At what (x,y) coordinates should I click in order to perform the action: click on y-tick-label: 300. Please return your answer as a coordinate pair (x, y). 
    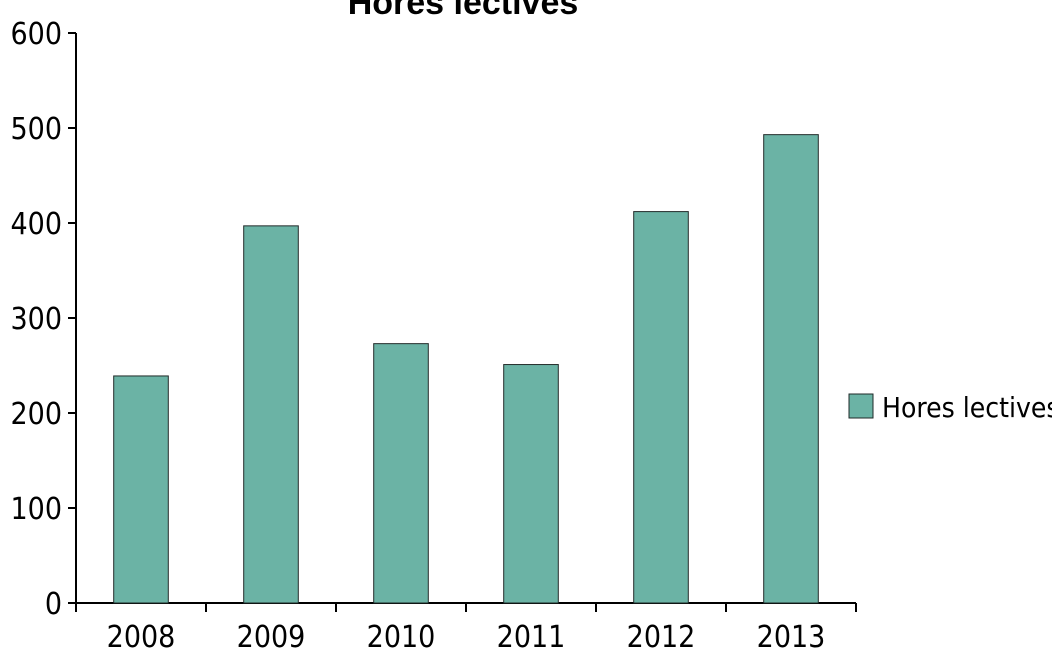
    Looking at the image, I should click on (36, 319).